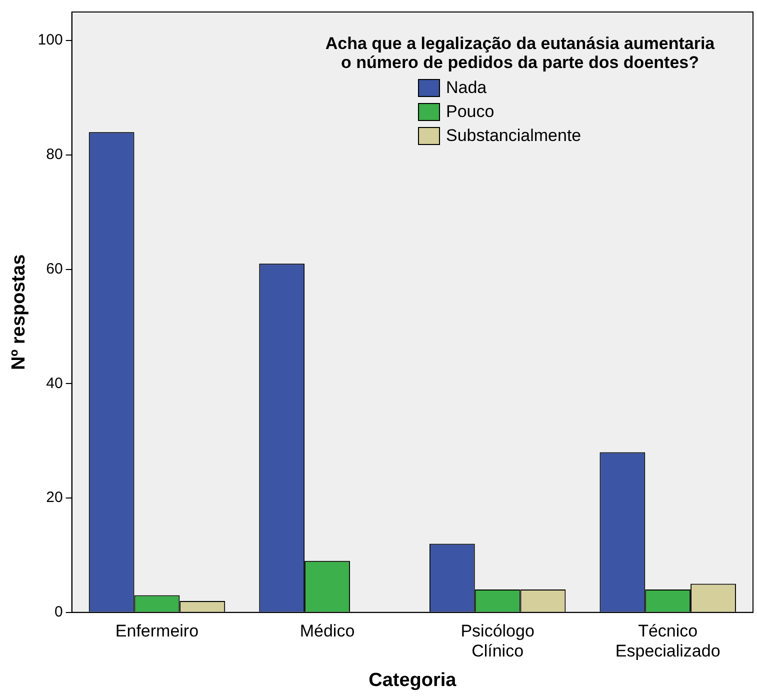  What do you see at coordinates (497, 641) in the screenshot?
I see `x-tick-label: Psicólogo Clínico` at bounding box center [497, 641].